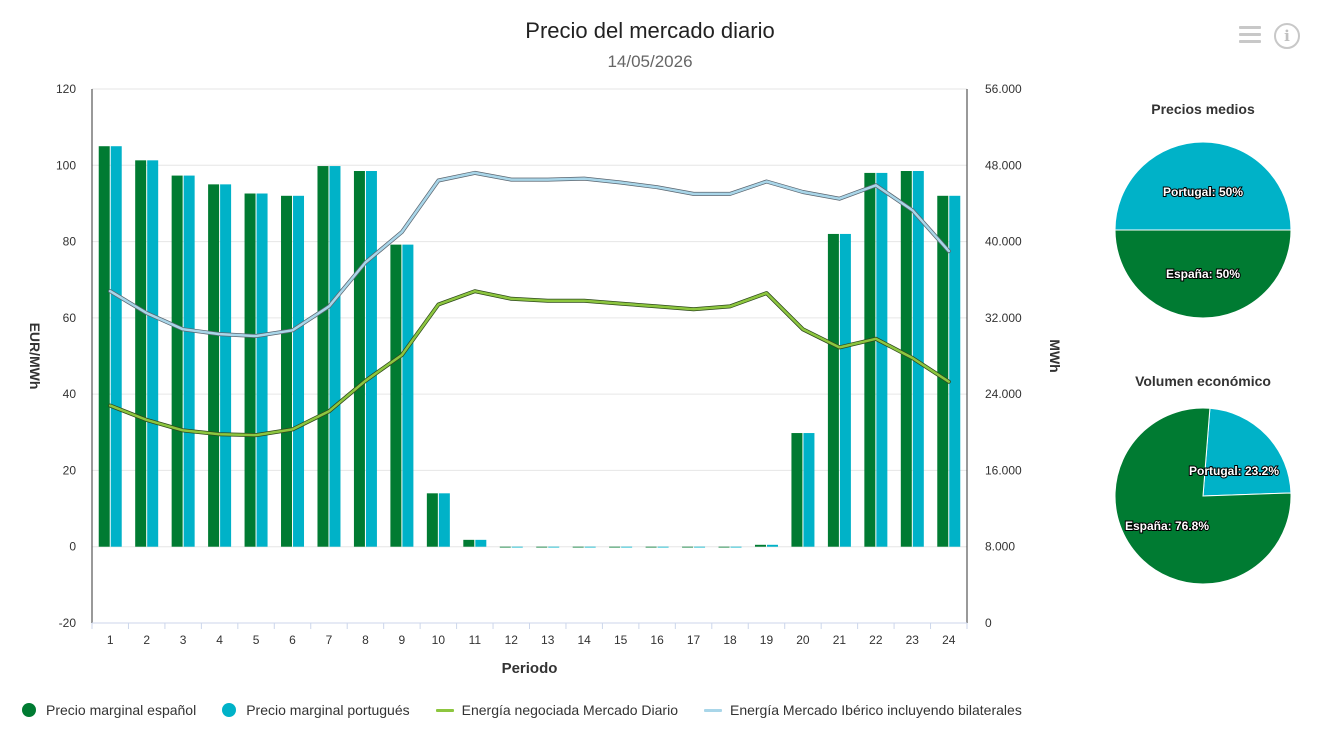 The width and height of the screenshot is (1320, 729). I want to click on pie-data-label: España: 50%, so click(1203, 274).